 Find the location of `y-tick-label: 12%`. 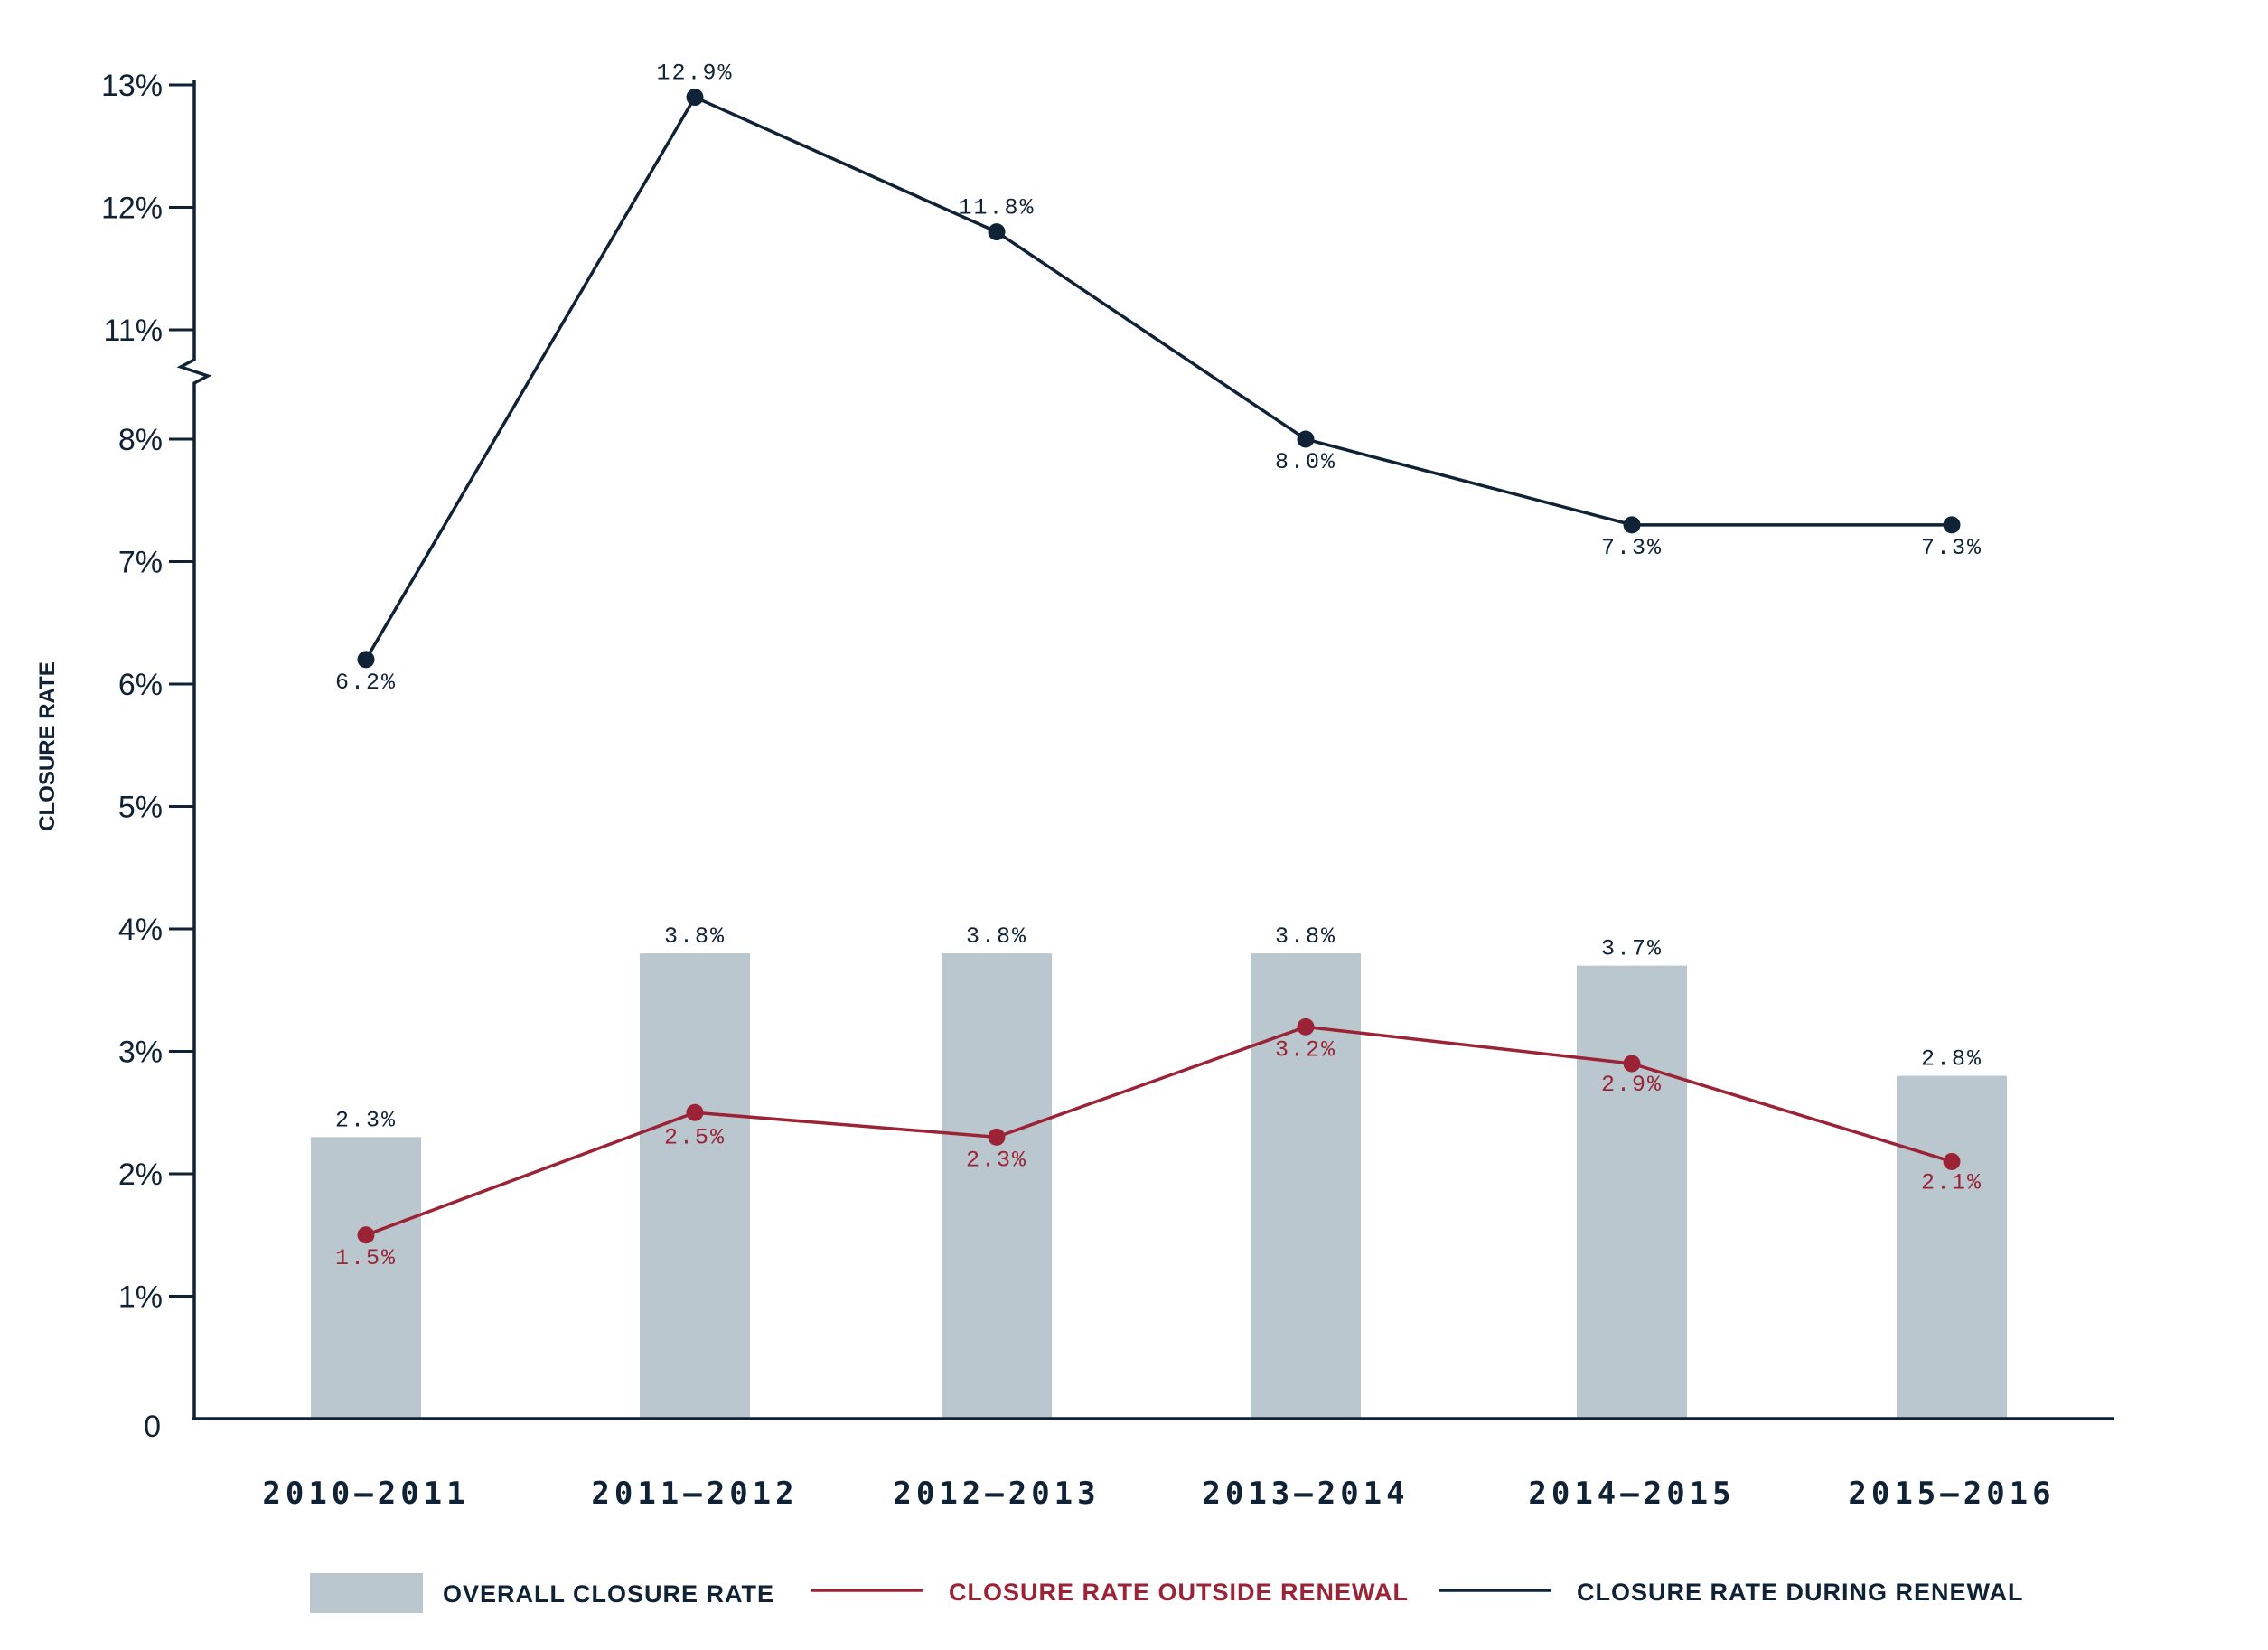

y-tick-label: 12% is located at coordinates (132, 209).